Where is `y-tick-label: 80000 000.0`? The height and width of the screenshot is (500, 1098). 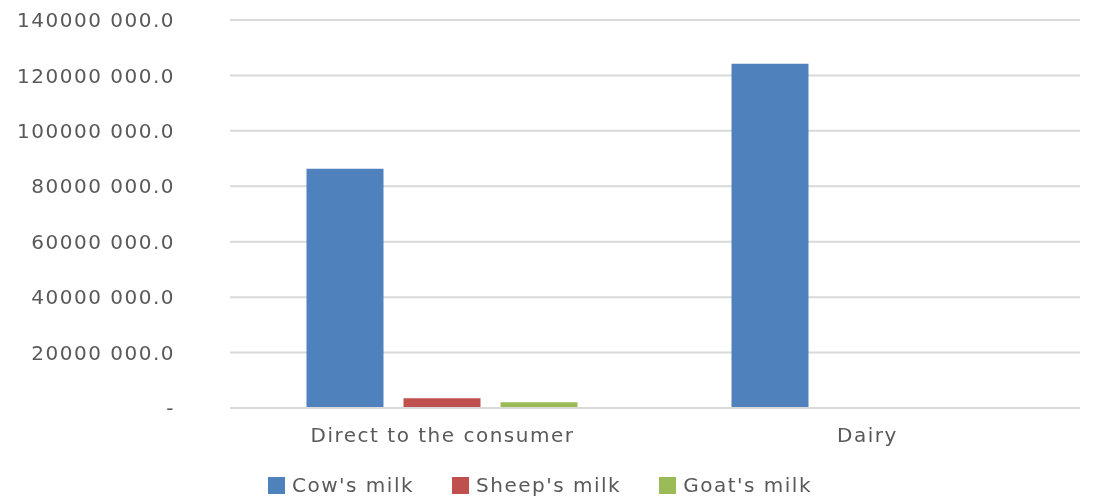 y-tick-label: 80000 000.0 is located at coordinates (103, 186).